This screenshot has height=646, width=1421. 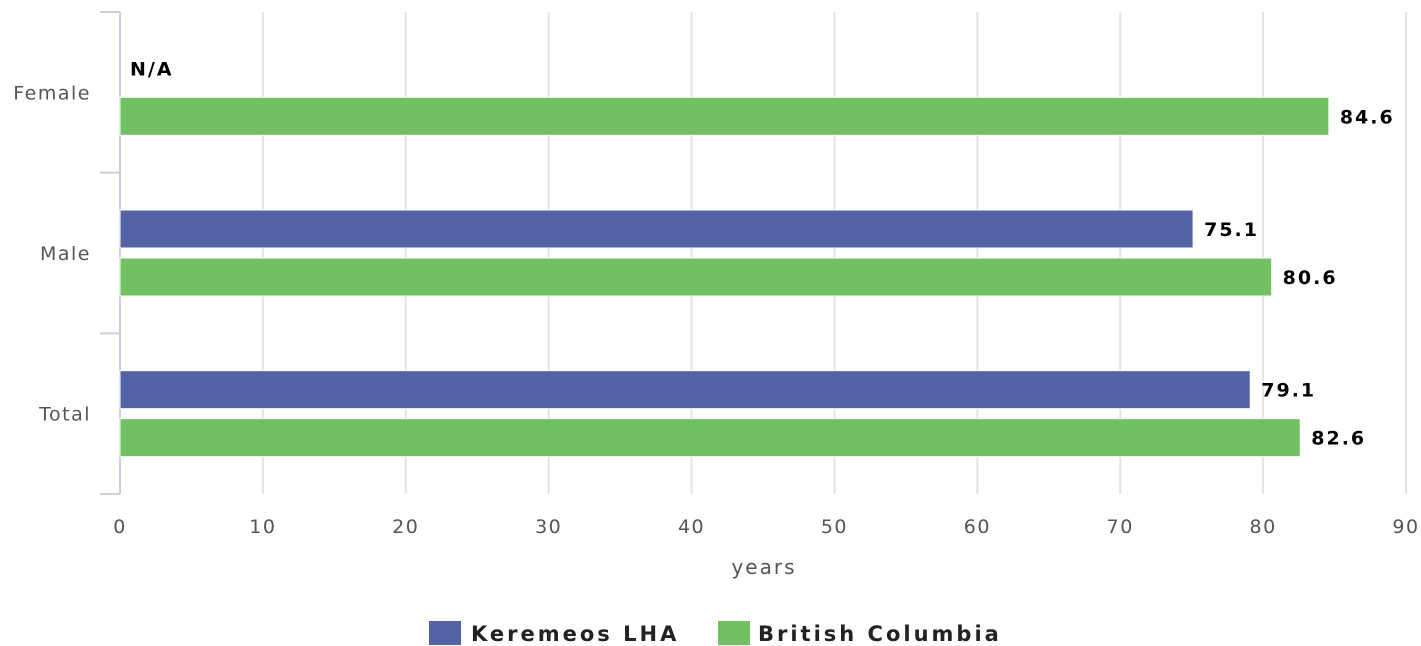 What do you see at coordinates (405, 527) in the screenshot?
I see `x-tick-label: 20` at bounding box center [405, 527].